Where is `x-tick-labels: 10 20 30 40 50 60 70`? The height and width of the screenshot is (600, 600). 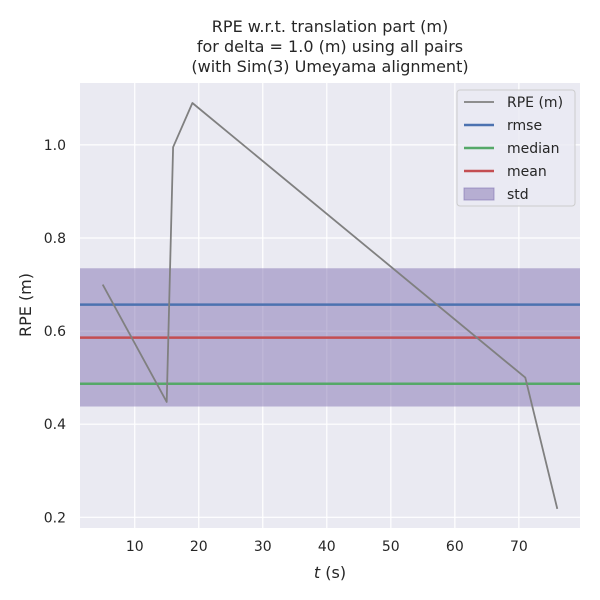 x-tick-labels: 10 20 30 40 50 60 70 is located at coordinates (327, 547).